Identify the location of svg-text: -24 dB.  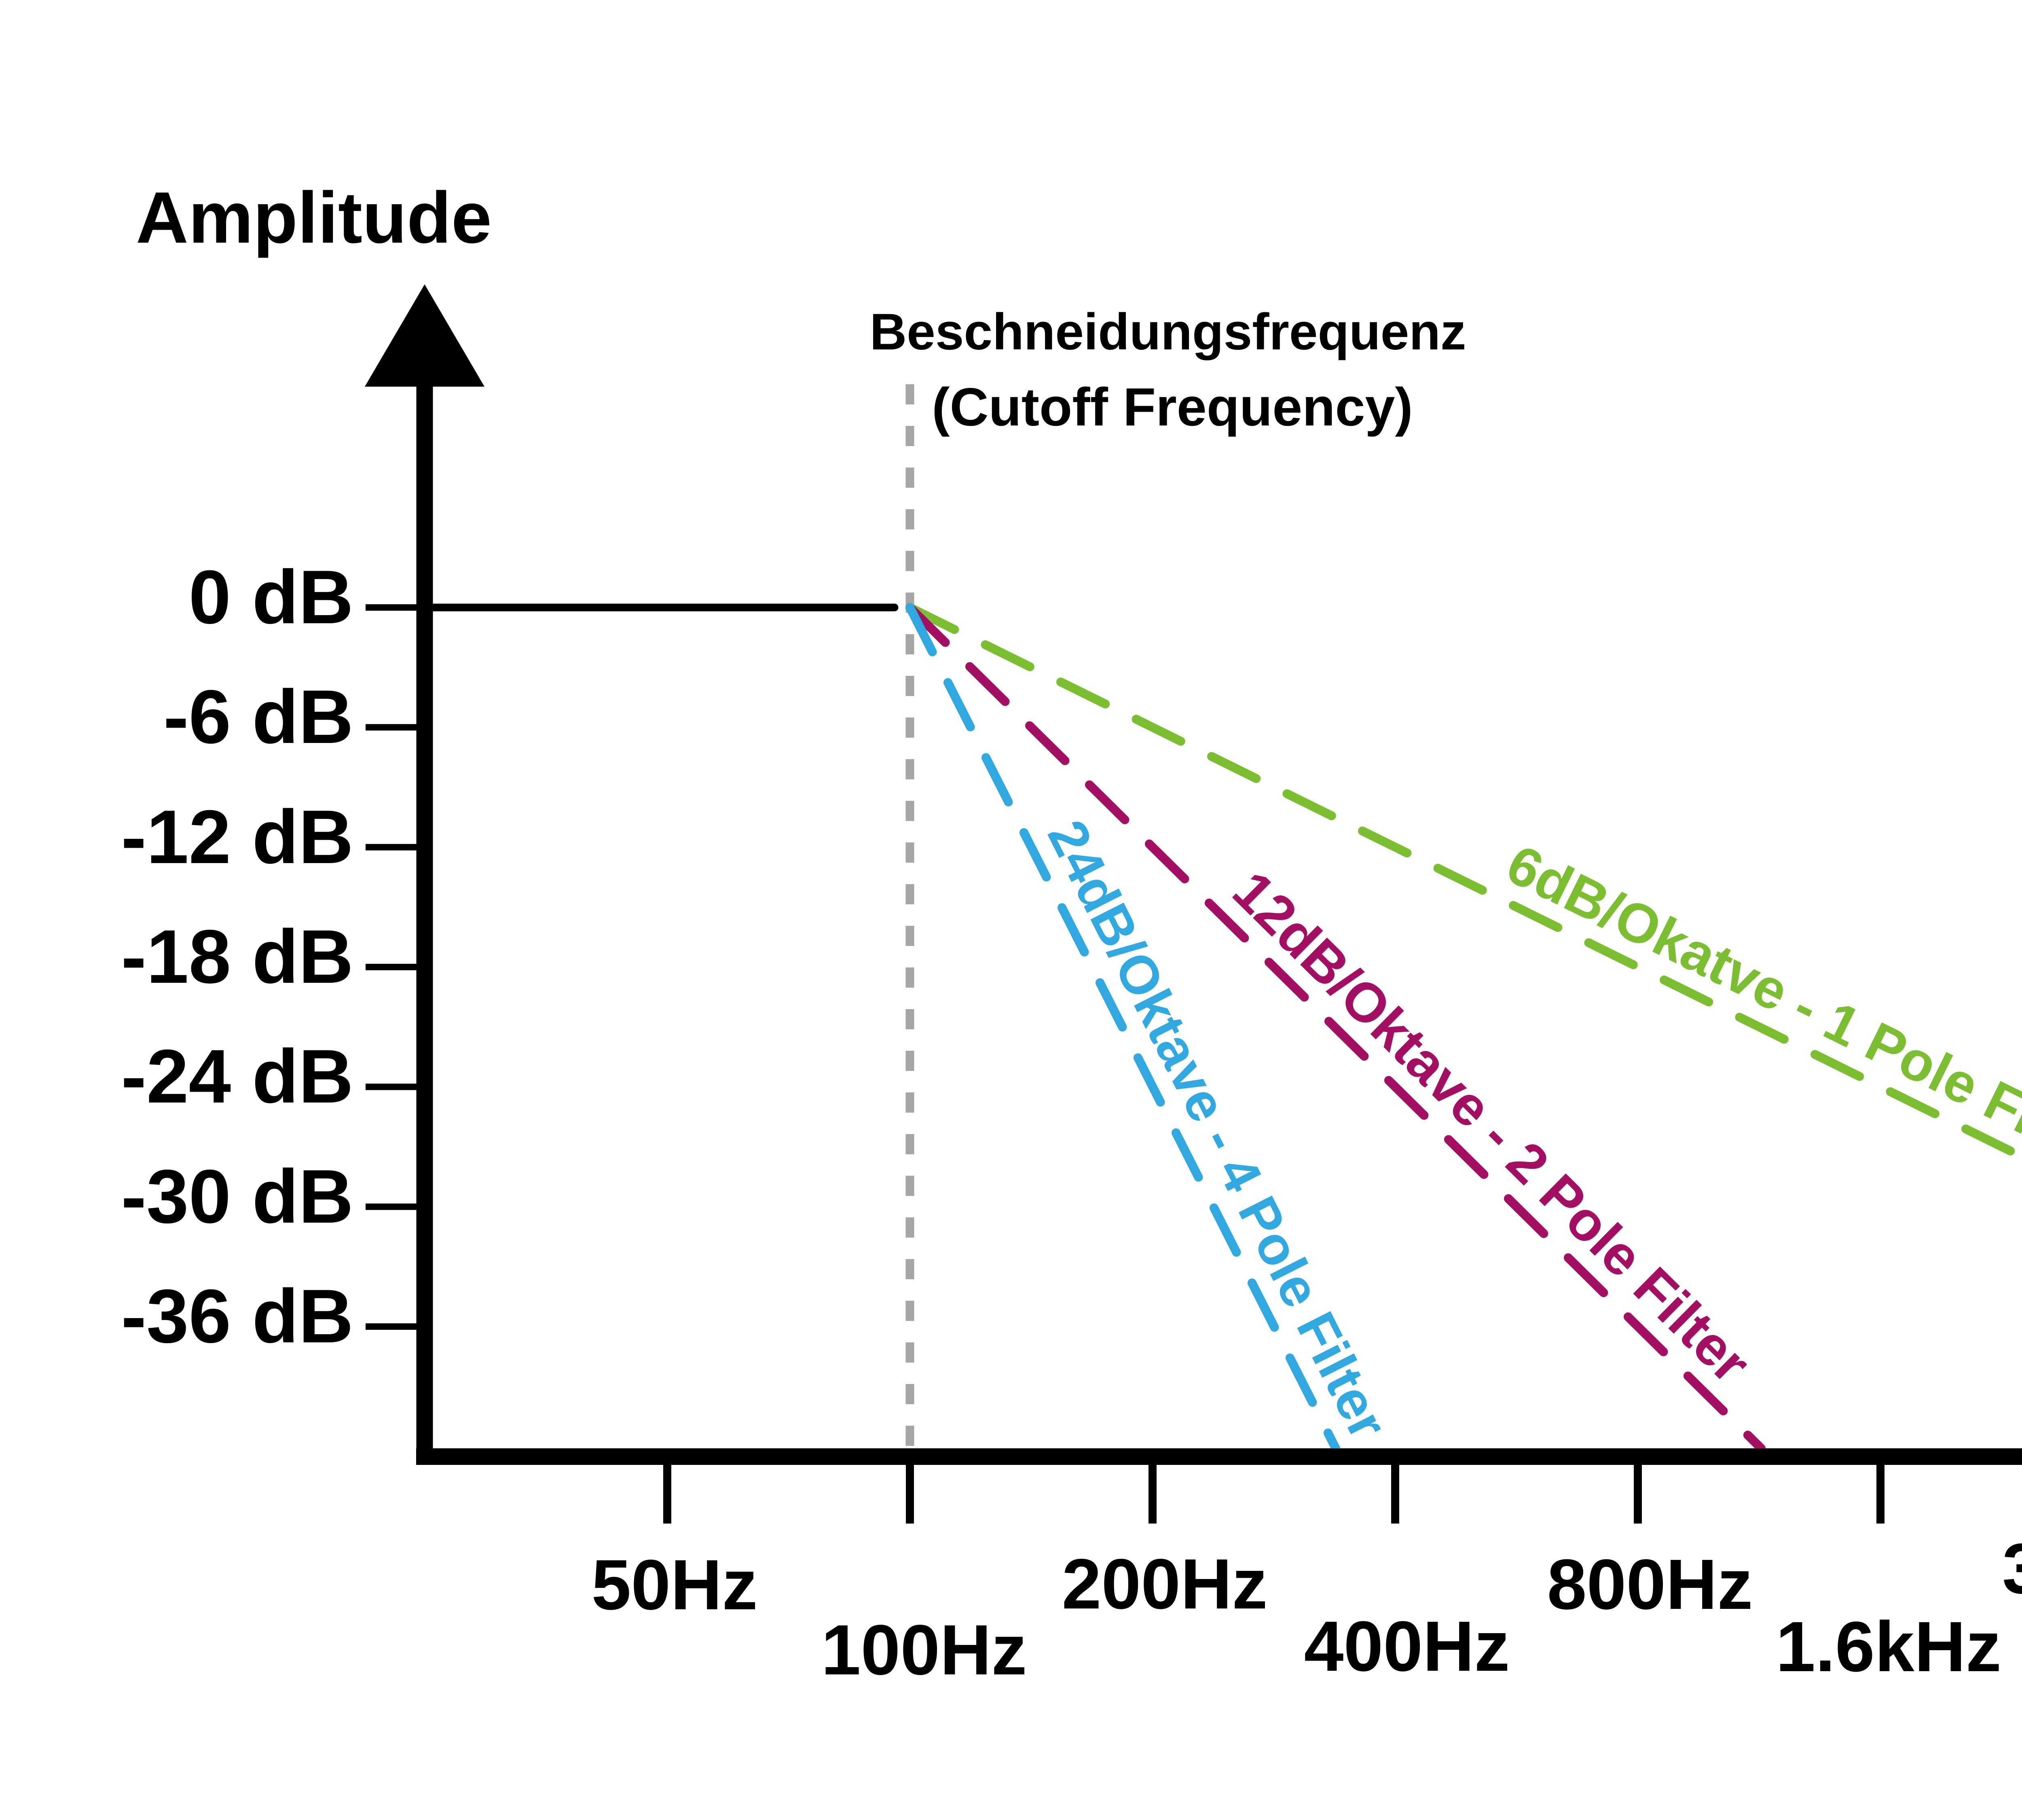
(237, 1076).